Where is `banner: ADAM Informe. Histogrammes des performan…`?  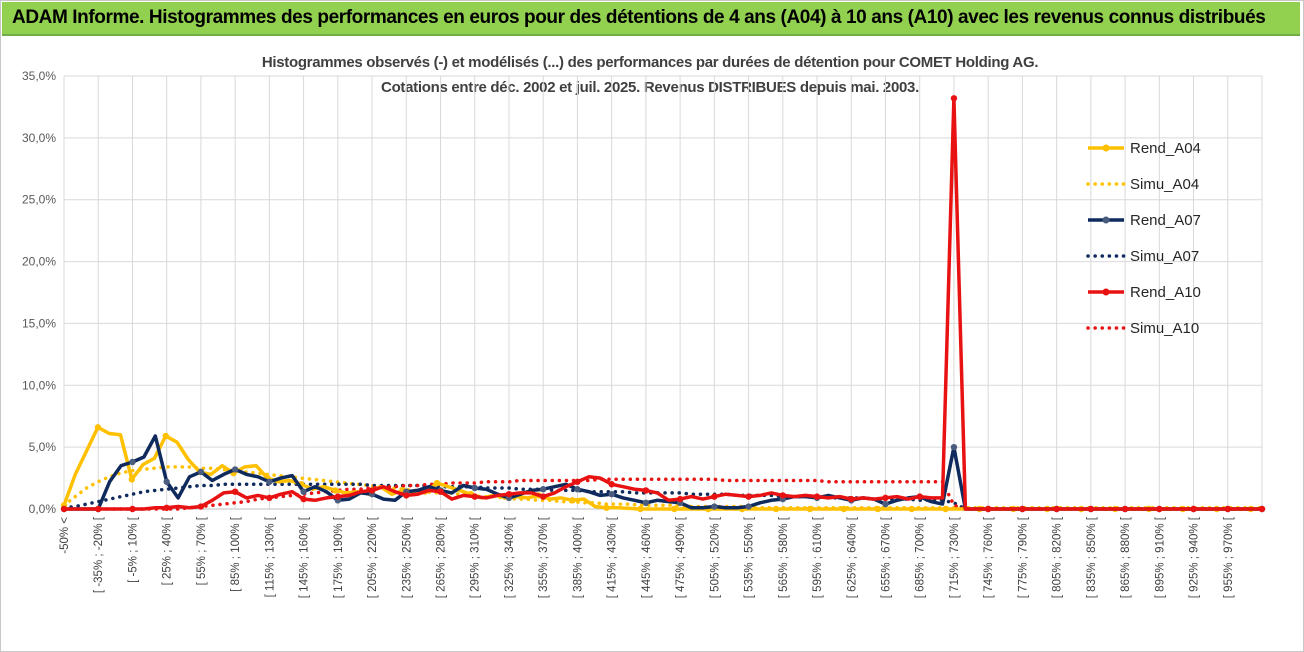
banner: ADAM Informe. Histogrammes des performan… is located at coordinates (651, 19).